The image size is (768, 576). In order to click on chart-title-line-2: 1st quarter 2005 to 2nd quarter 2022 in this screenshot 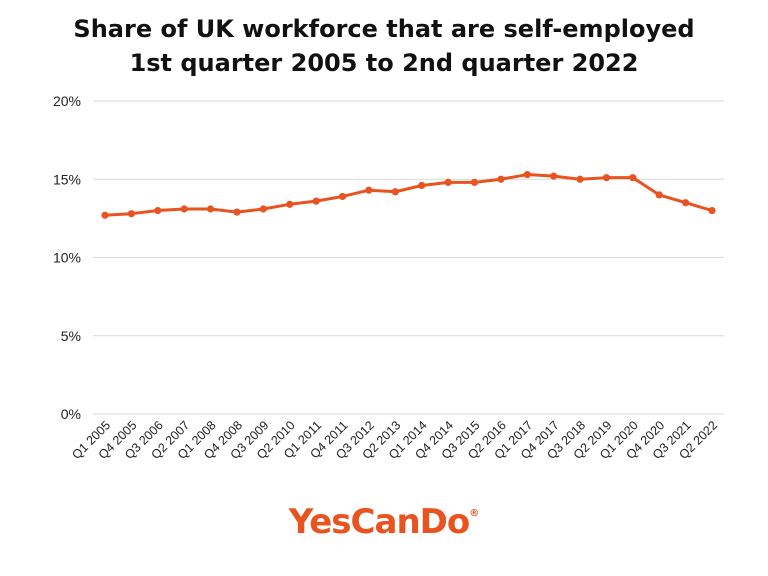, I will do `click(384, 63)`.